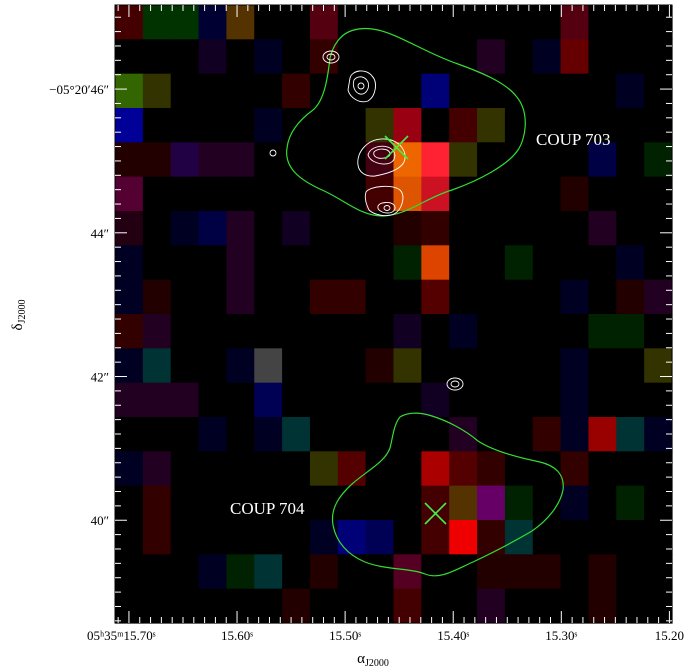 Image resolution: width=689 pixels, height=669 pixels. I want to click on y-axis-title: δJ2000, so click(19, 315).